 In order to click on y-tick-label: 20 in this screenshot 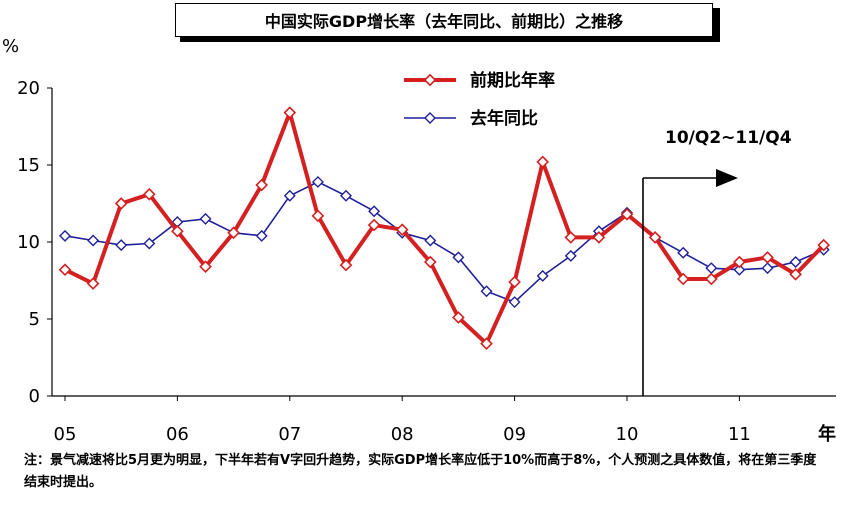, I will do `click(28, 88)`.